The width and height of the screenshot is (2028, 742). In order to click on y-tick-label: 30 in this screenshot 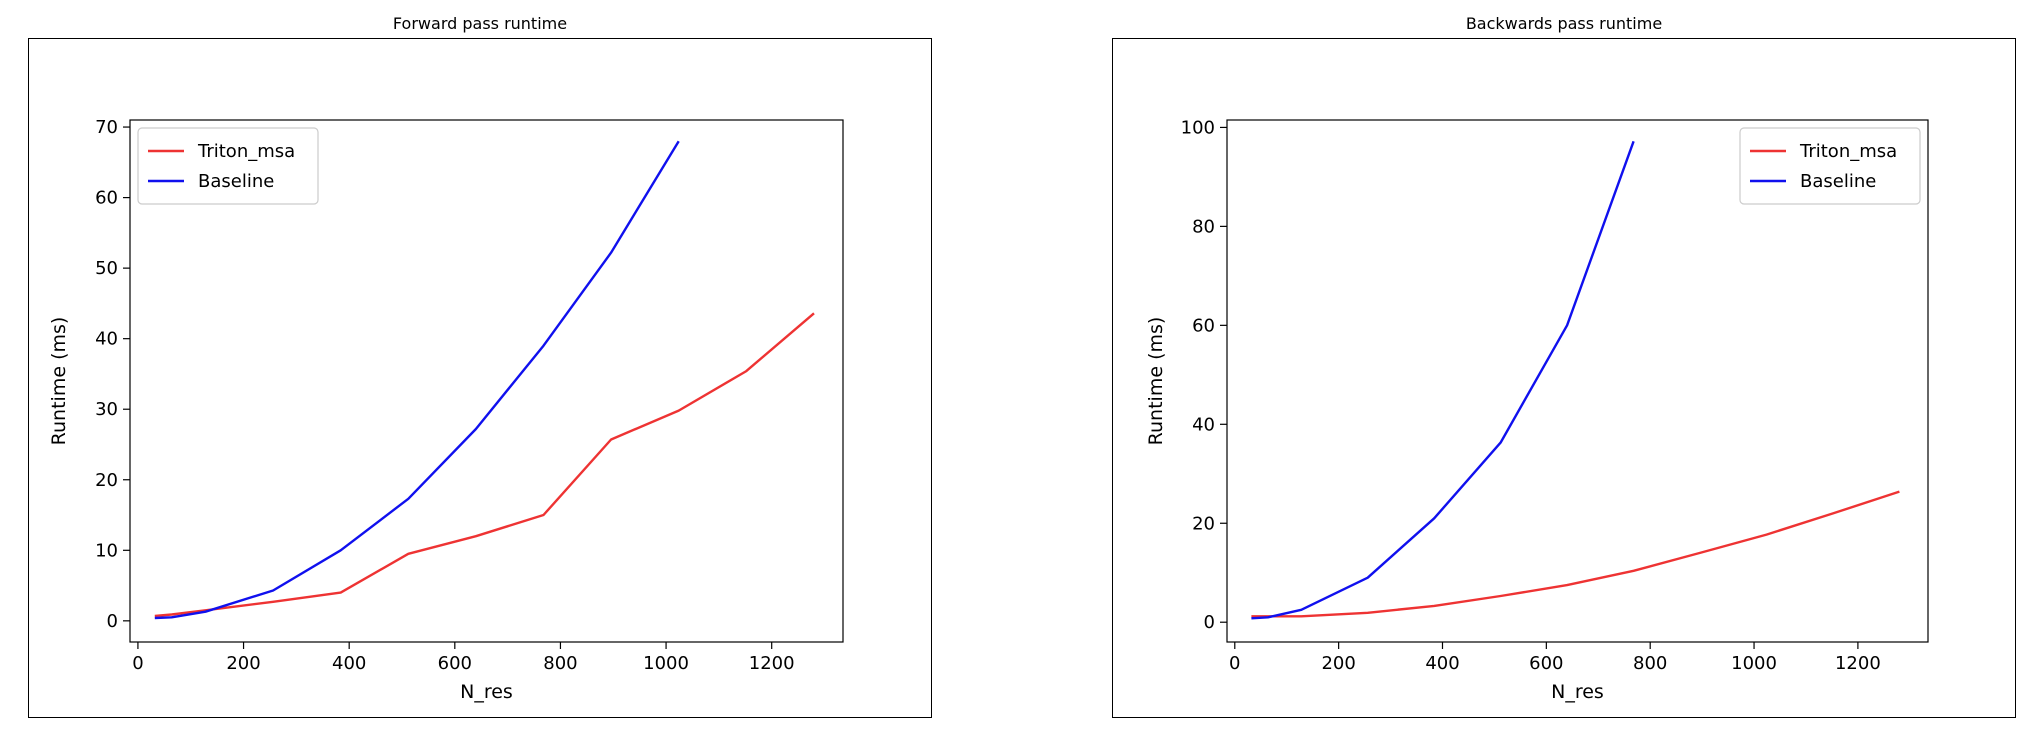, I will do `click(106, 409)`.